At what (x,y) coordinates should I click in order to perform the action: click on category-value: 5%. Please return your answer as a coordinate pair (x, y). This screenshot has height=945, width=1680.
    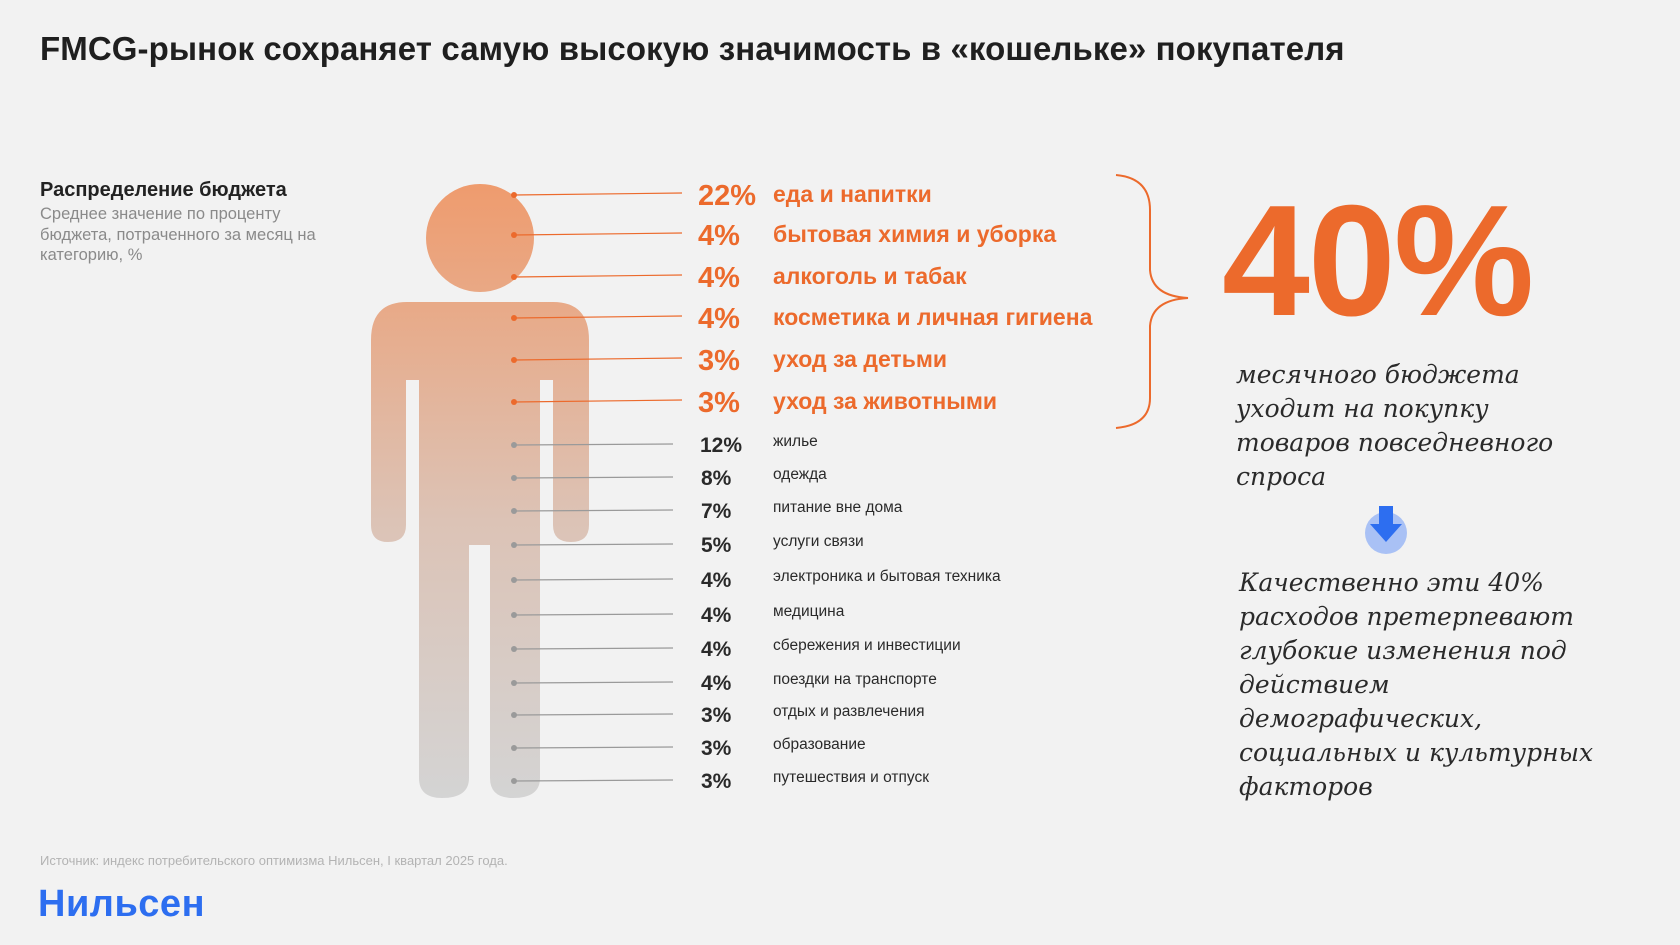
    Looking at the image, I should click on (716, 545).